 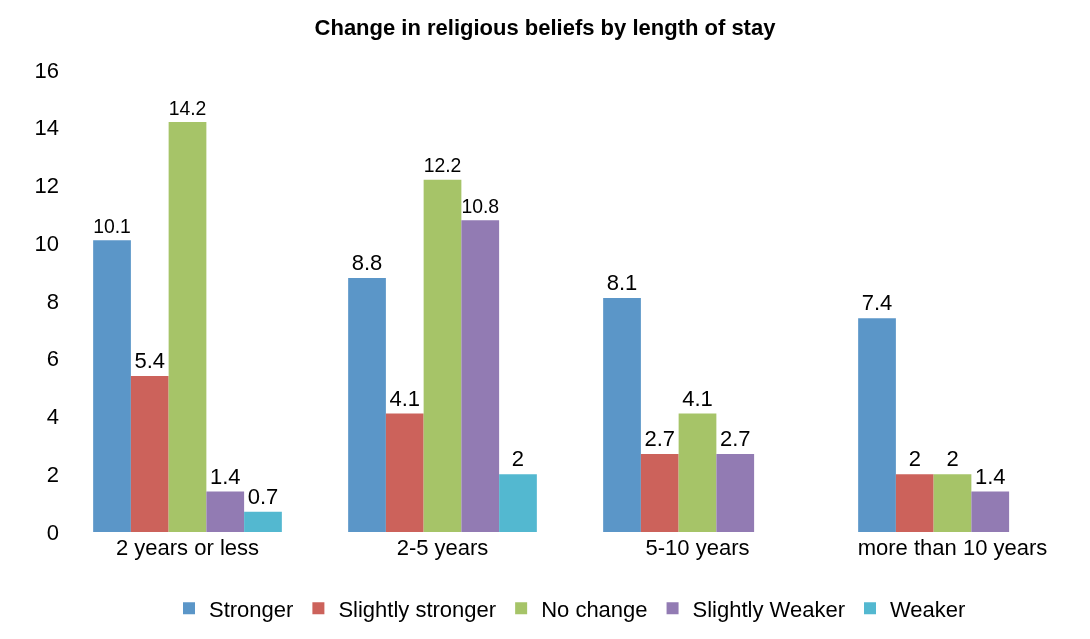 I want to click on y-tick-label: 6, so click(x=52, y=359).